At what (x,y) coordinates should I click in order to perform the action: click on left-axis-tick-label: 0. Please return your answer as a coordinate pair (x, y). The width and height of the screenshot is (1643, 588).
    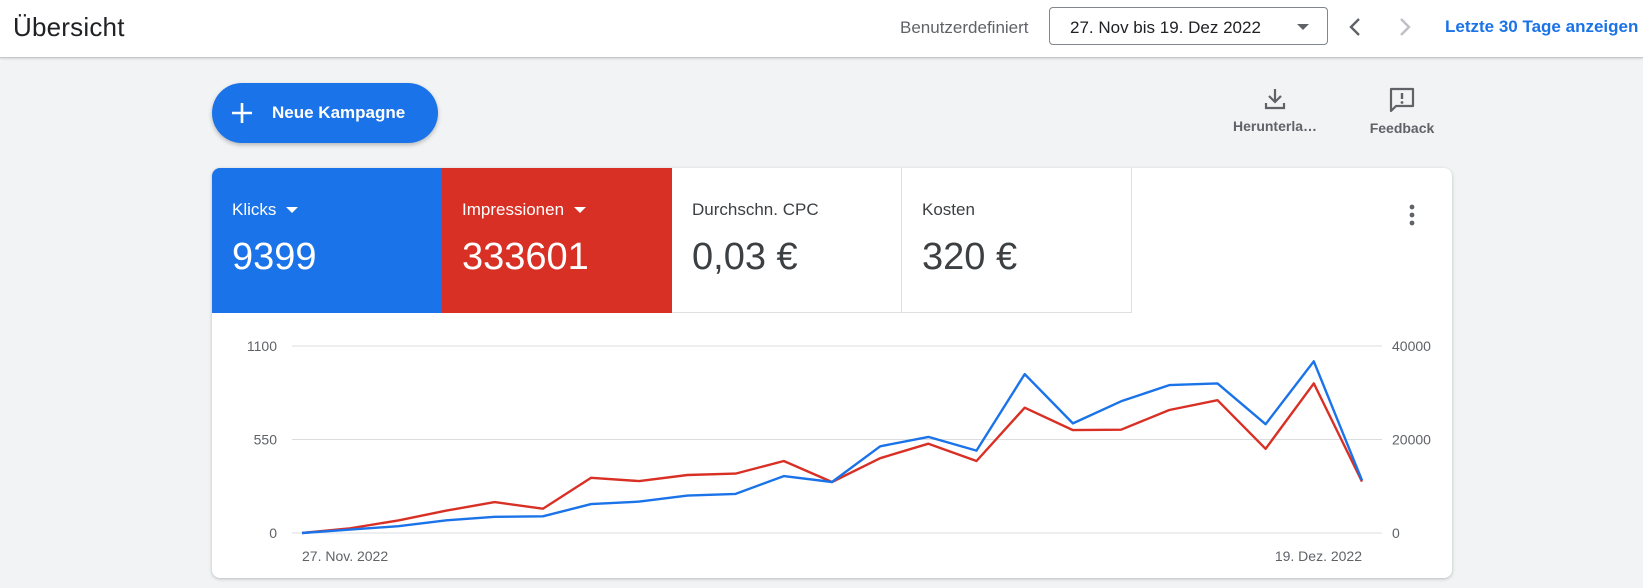
    Looking at the image, I should click on (273, 533).